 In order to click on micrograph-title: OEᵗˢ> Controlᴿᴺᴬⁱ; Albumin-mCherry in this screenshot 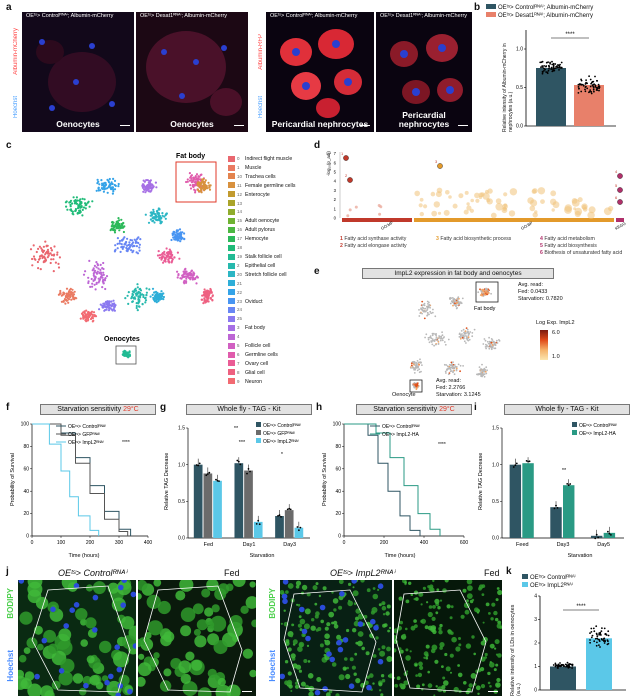, I will do `click(70, 16)`.